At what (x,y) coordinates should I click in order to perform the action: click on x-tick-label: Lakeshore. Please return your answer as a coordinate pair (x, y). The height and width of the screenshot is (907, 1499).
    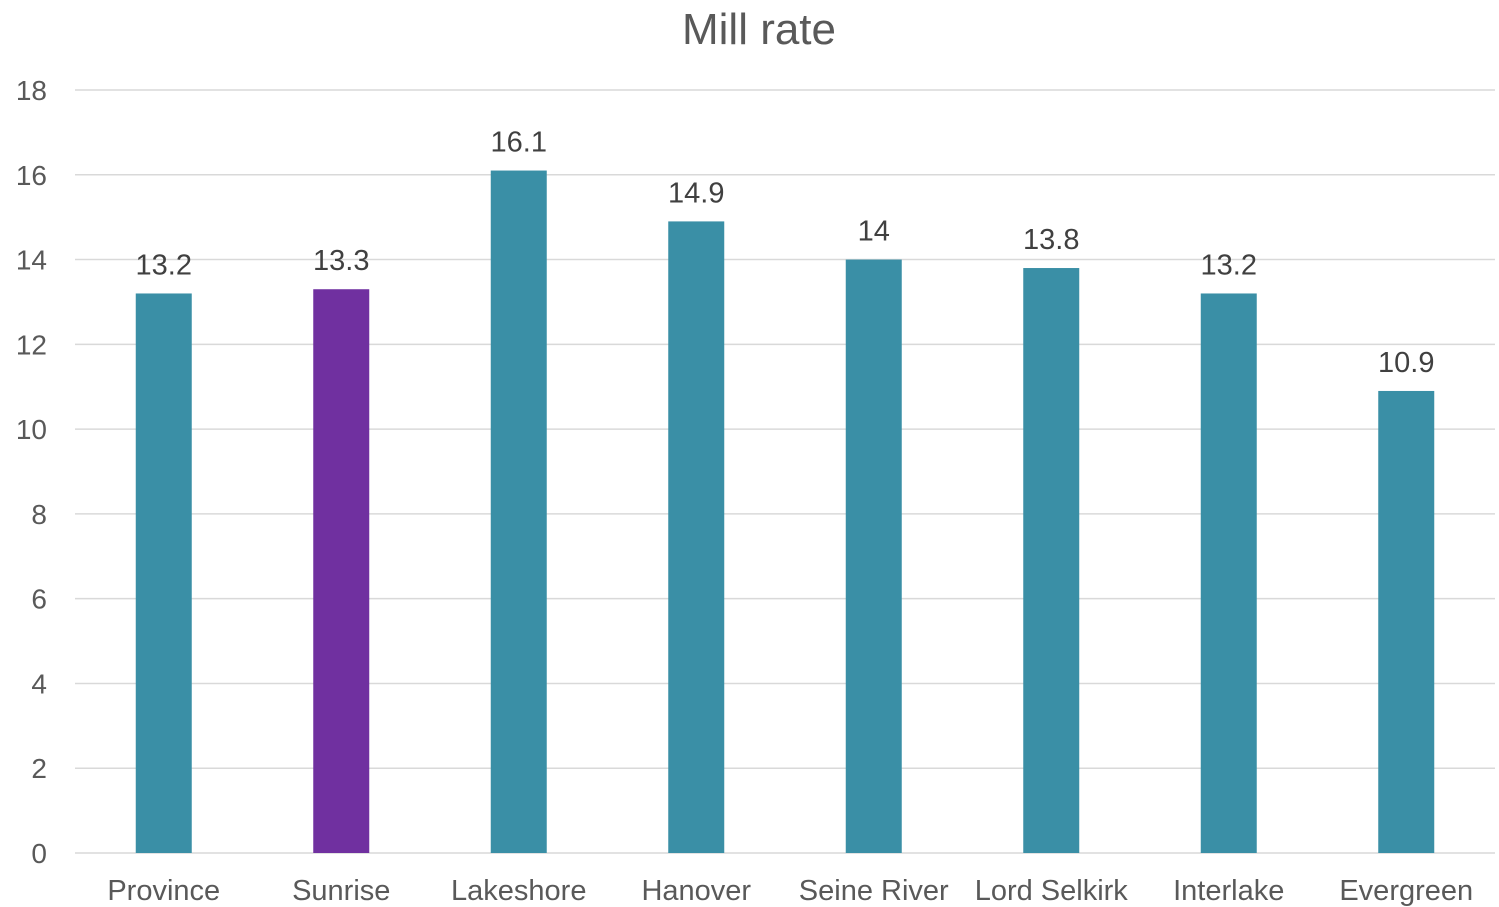
    Looking at the image, I should click on (518, 891).